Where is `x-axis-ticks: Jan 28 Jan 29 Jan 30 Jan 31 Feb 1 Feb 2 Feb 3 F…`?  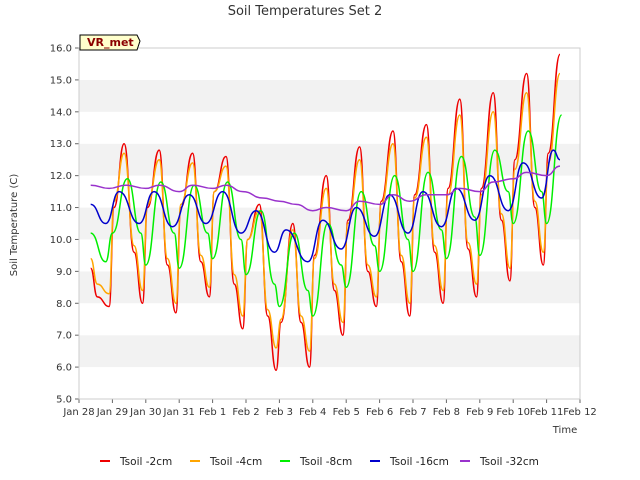 x-axis-ticks: Jan 28 Jan 29 Jan 30 Jan 31 Feb 1 Feb 2 Feb 3 F… is located at coordinates (329, 408).